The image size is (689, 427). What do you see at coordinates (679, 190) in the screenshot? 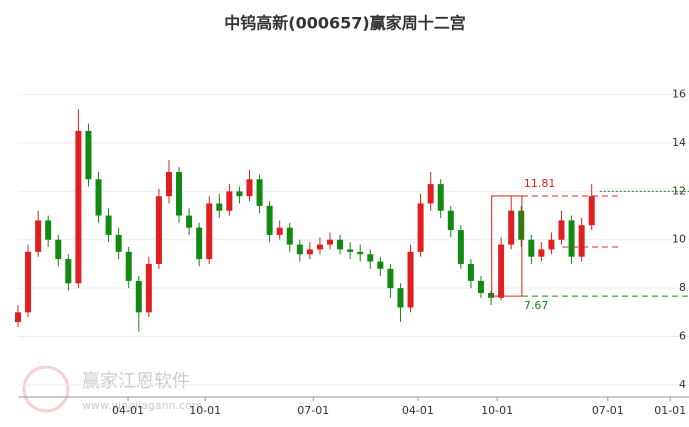
I see `y-tick-label: 12` at bounding box center [679, 190].